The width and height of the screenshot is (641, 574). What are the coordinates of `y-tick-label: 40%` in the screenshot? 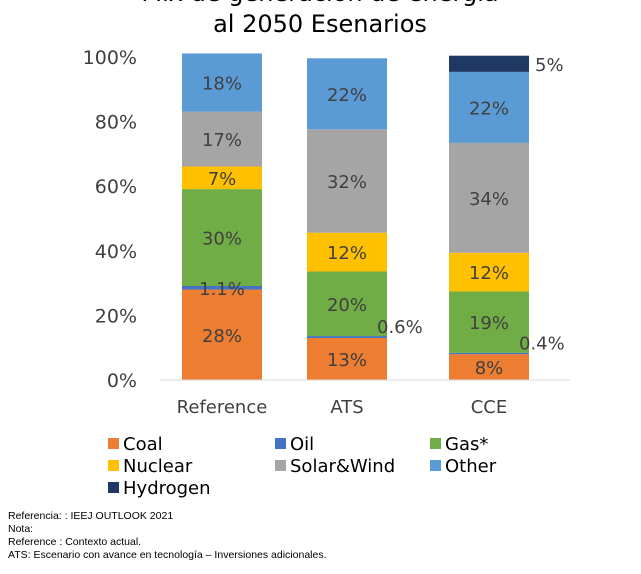 It's located at (116, 252).